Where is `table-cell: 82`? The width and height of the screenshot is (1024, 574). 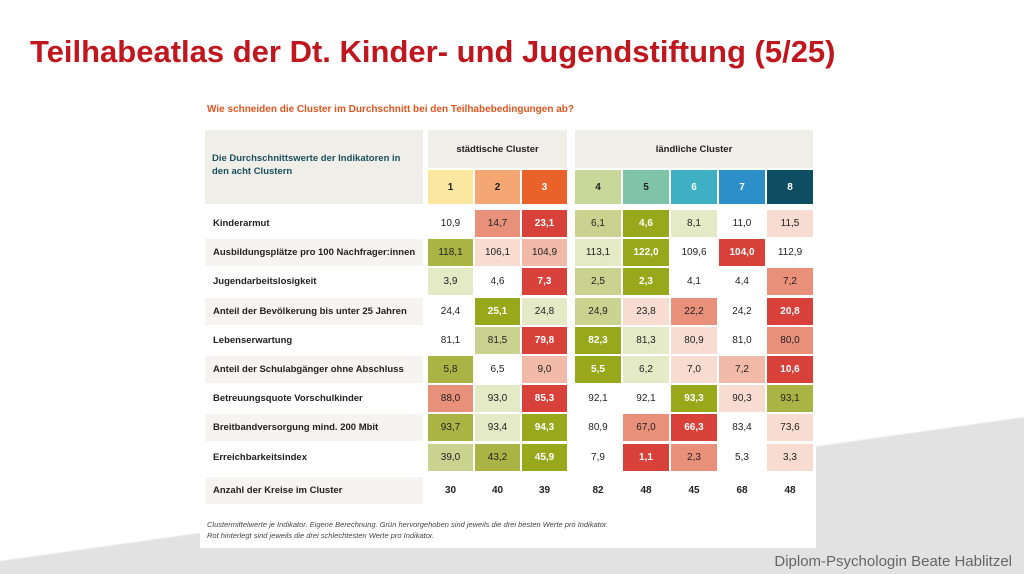
table-cell: 82 is located at coordinates (598, 490).